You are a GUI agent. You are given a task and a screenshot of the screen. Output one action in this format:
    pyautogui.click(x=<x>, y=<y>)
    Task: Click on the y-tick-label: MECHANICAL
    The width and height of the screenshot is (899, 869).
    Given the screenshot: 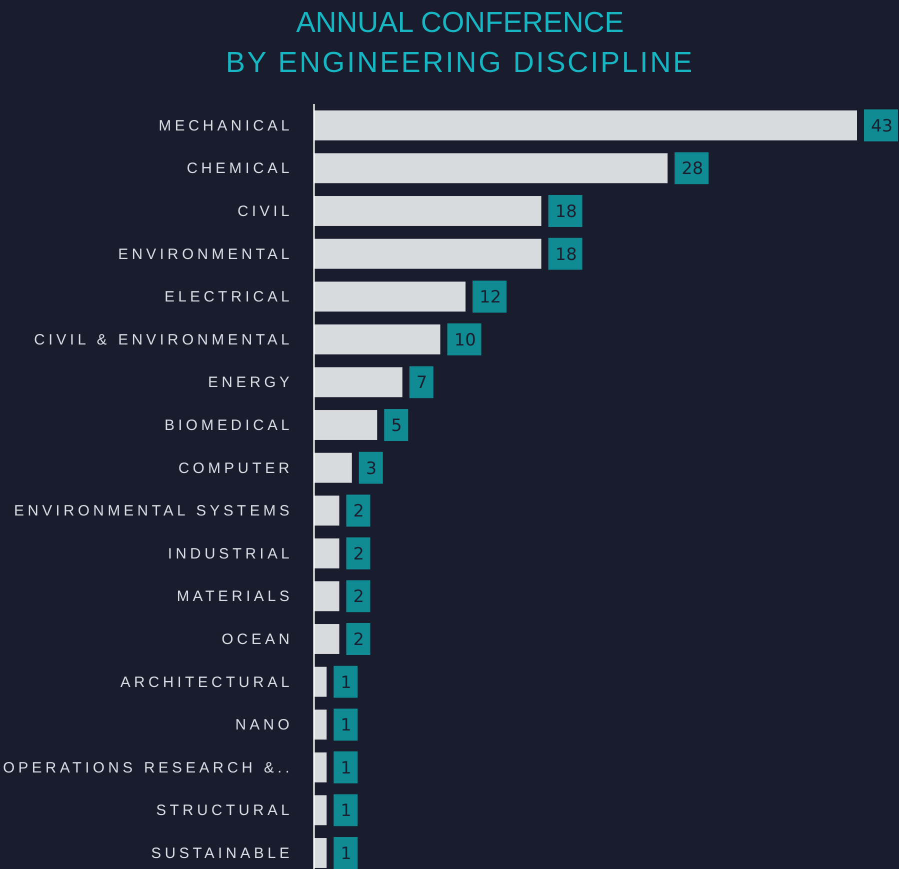 What is the action you would take?
    pyautogui.click(x=225, y=125)
    